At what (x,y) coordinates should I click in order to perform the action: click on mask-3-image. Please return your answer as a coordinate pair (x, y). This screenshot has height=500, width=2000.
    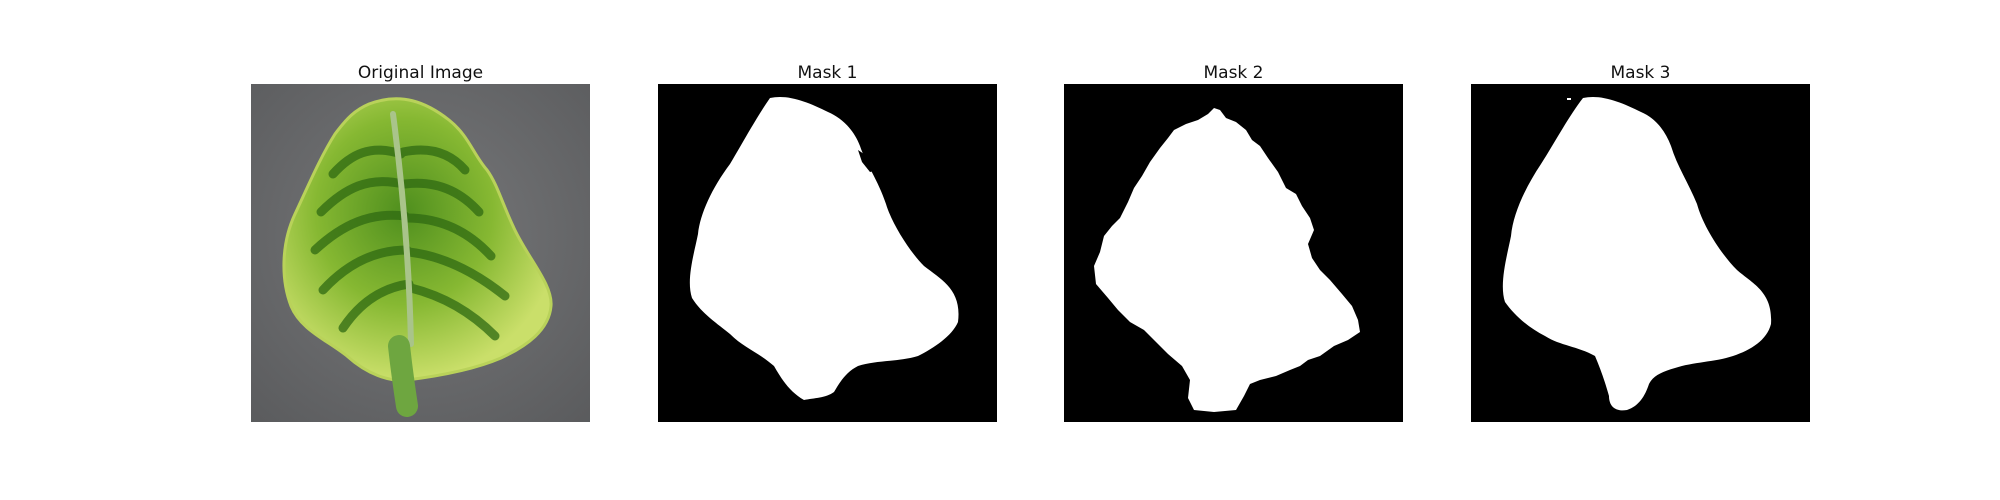
    Looking at the image, I should click on (1640, 253).